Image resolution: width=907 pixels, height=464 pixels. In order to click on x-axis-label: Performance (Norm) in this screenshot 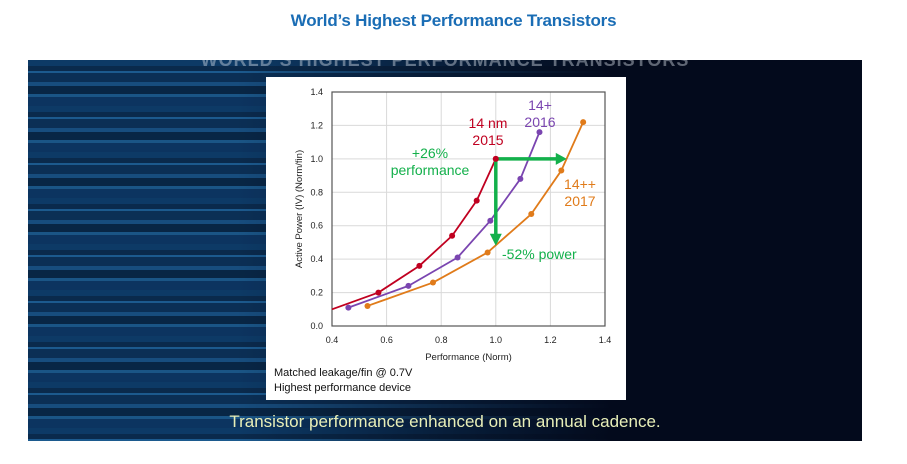, I will do `click(468, 357)`.